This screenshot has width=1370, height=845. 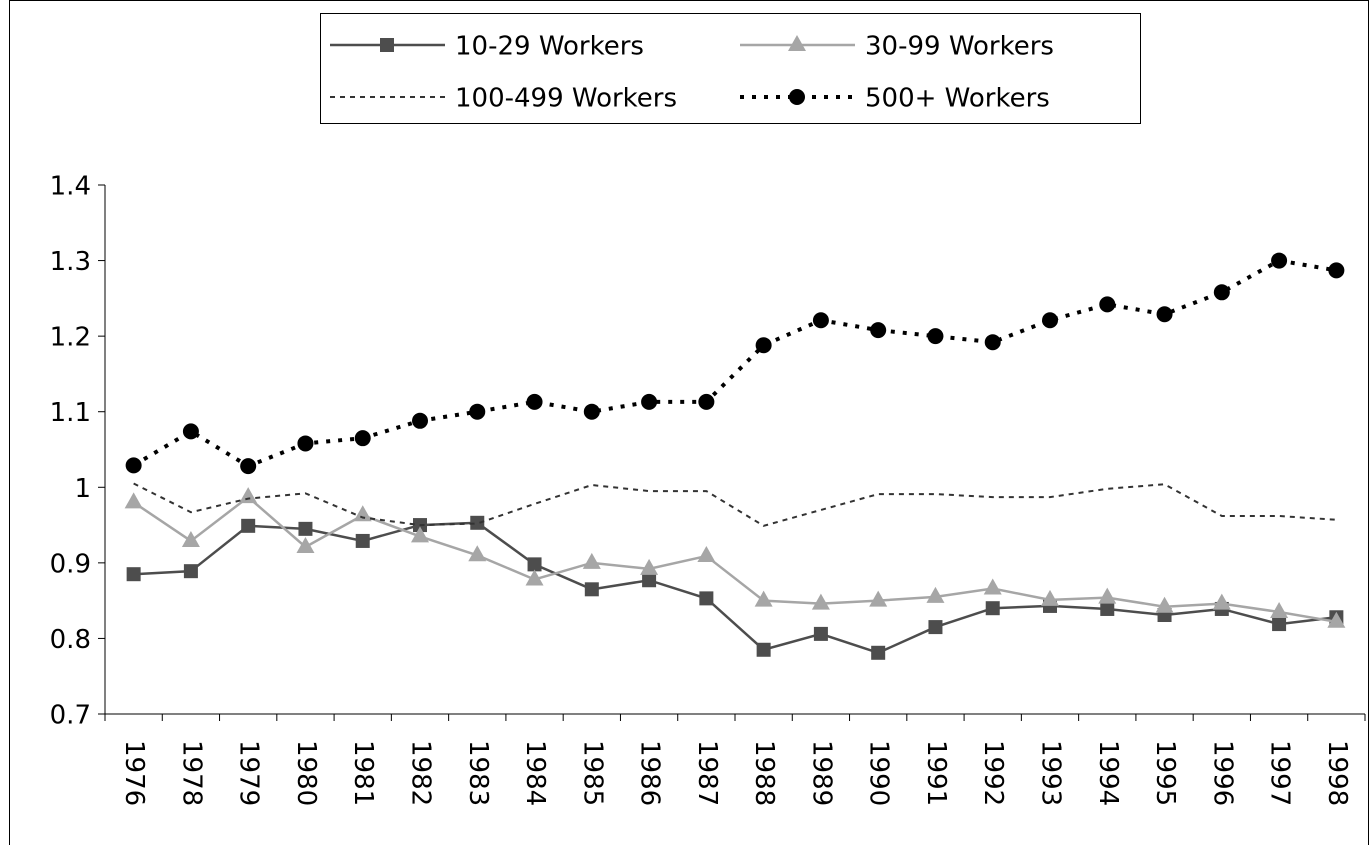 I want to click on x-tick-label: 1996, so click(x=1222, y=773).